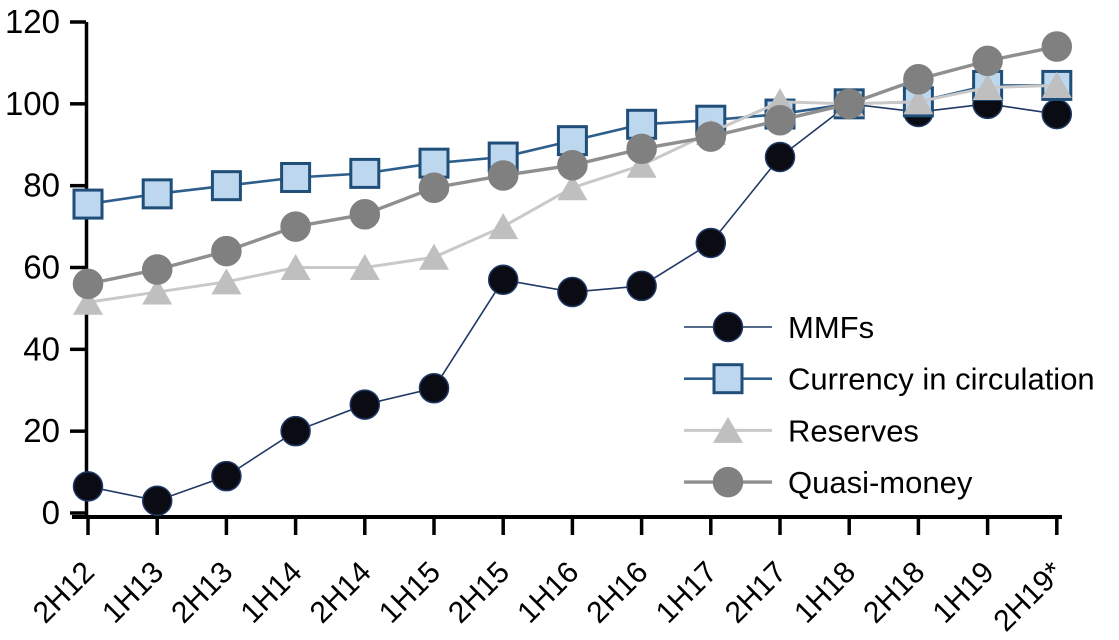 The width and height of the screenshot is (1119, 640). I want to click on x-tick-label: 2H12, so click(64, 593).